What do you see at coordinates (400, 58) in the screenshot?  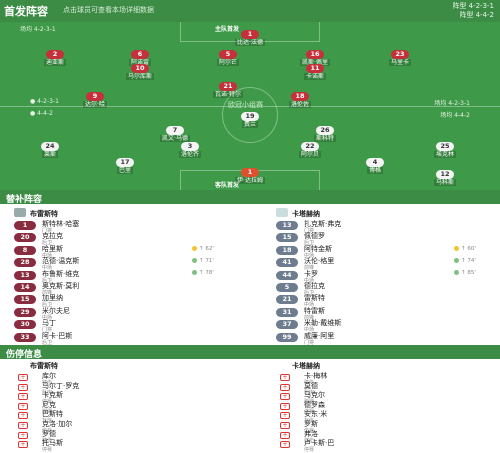 I see `home-player: 23 马里卡` at bounding box center [400, 58].